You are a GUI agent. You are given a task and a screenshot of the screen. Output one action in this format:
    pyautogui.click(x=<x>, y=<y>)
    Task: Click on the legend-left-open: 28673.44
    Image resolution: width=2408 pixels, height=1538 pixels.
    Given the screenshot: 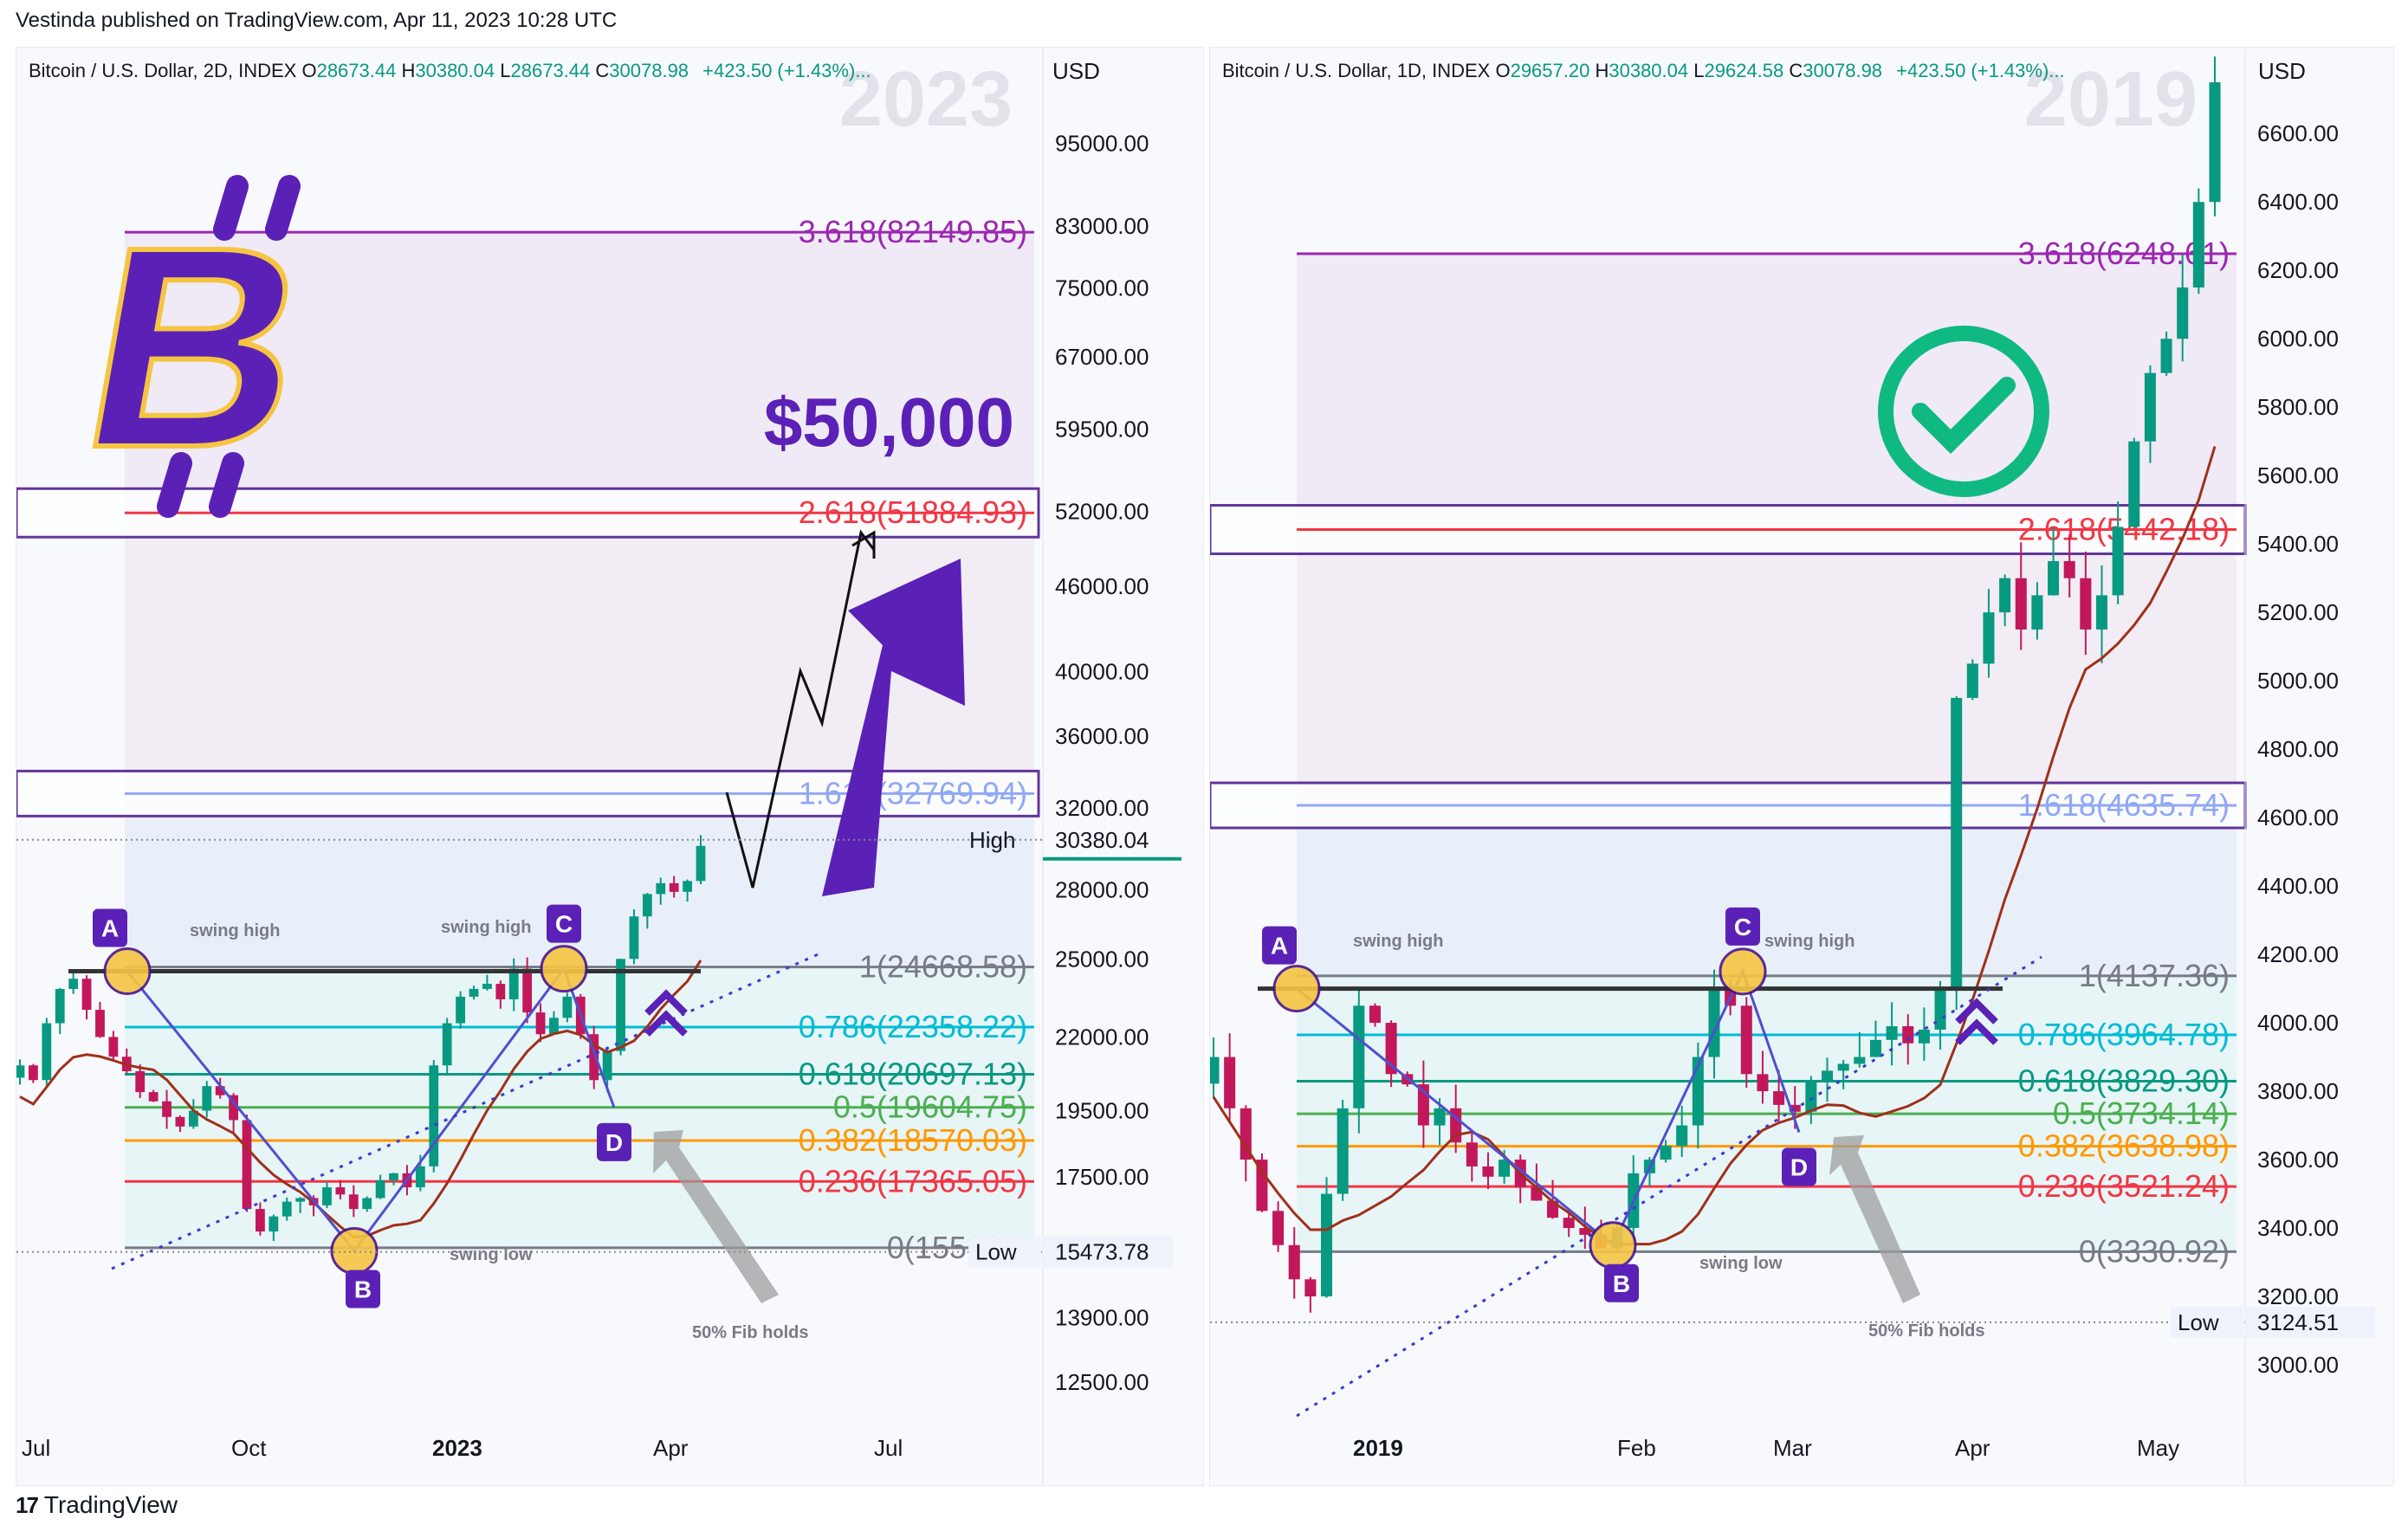 What is the action you would take?
    pyautogui.click(x=356, y=70)
    